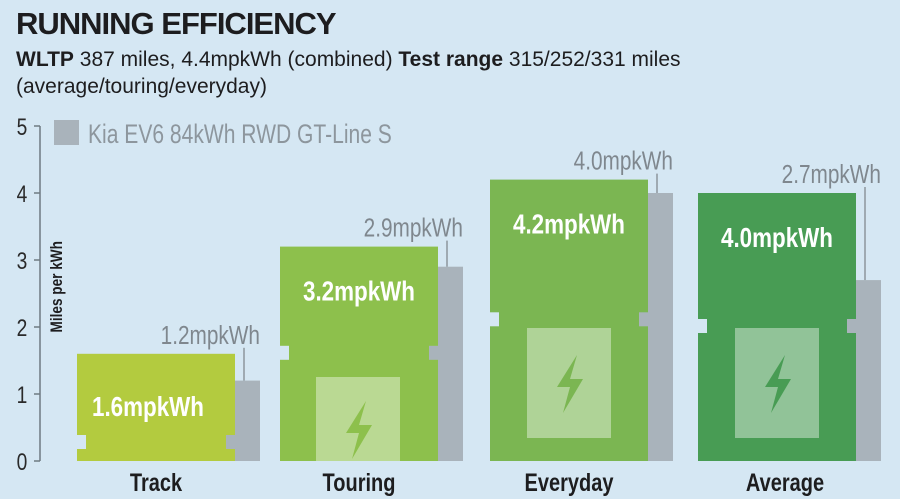  What do you see at coordinates (569, 483) in the screenshot?
I see `category-label: Everyday` at bounding box center [569, 483].